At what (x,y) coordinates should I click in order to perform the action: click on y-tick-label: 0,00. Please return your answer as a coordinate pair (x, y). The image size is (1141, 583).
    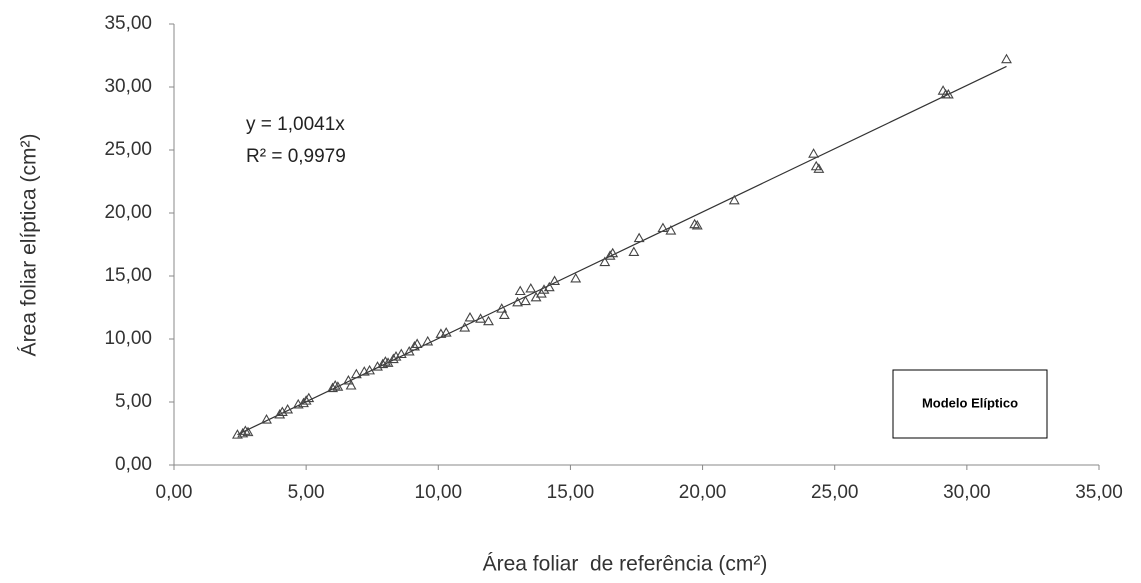
    Looking at the image, I should click on (133, 464).